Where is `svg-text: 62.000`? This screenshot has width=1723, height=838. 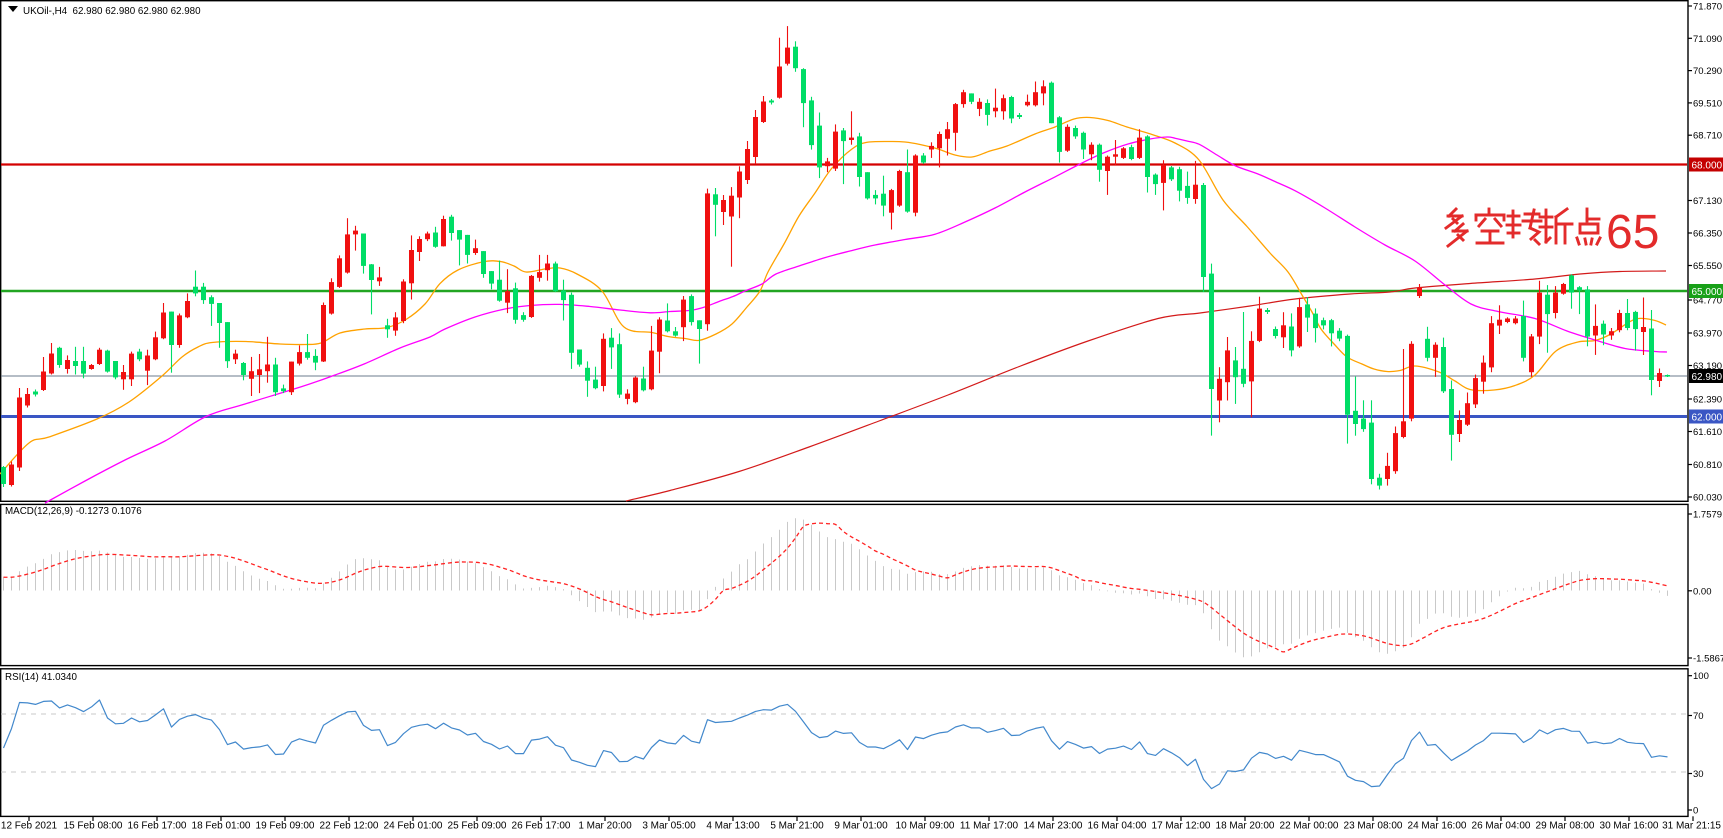
svg-text: 62.000 is located at coordinates (1707, 417).